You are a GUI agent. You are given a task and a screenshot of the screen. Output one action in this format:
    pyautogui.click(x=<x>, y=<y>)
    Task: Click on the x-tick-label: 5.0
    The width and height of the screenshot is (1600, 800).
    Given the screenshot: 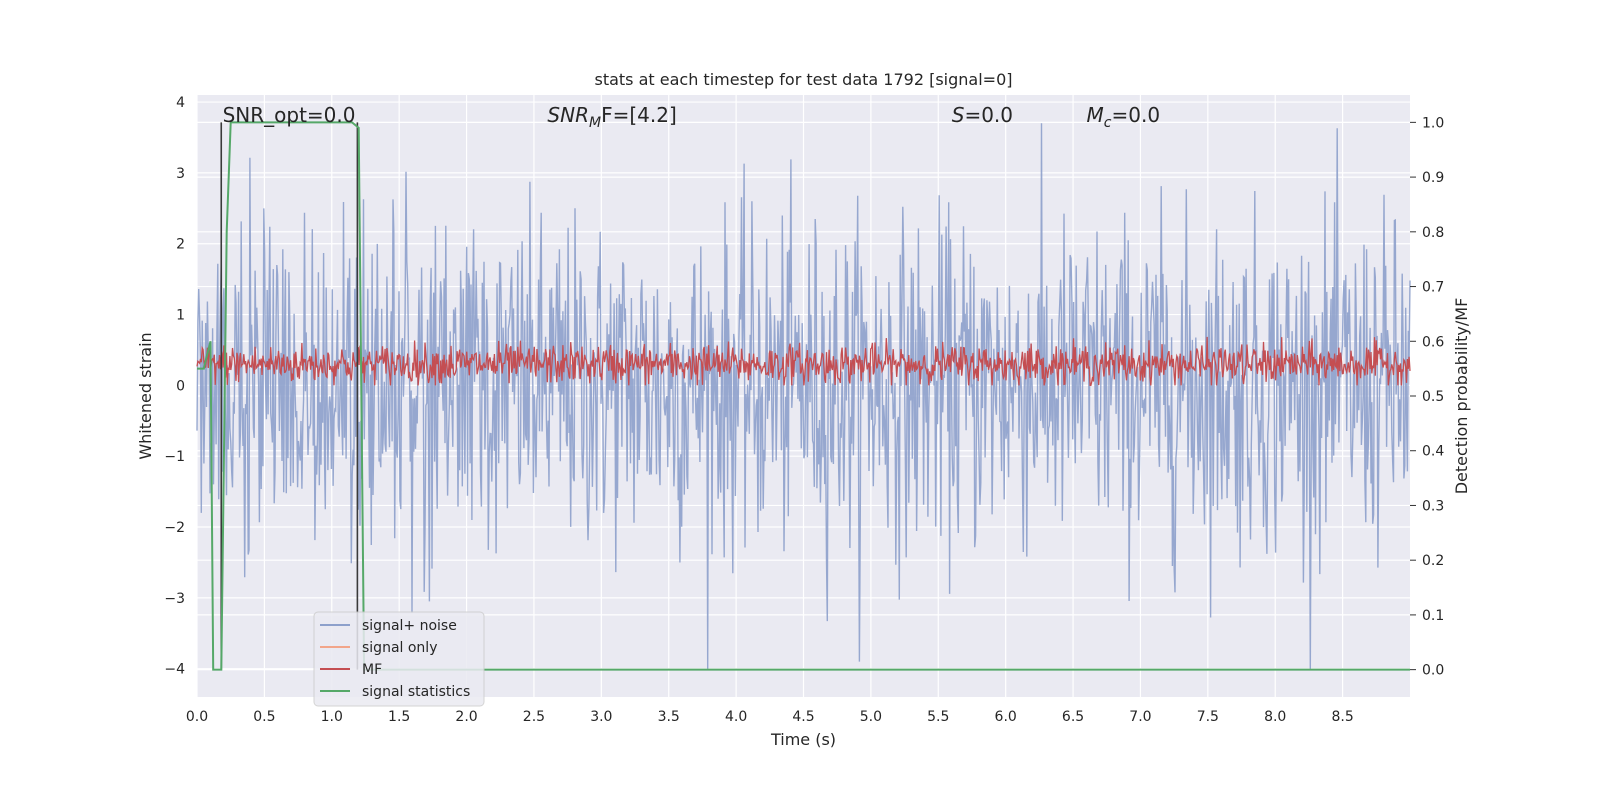 What is the action you would take?
    pyautogui.click(x=871, y=717)
    